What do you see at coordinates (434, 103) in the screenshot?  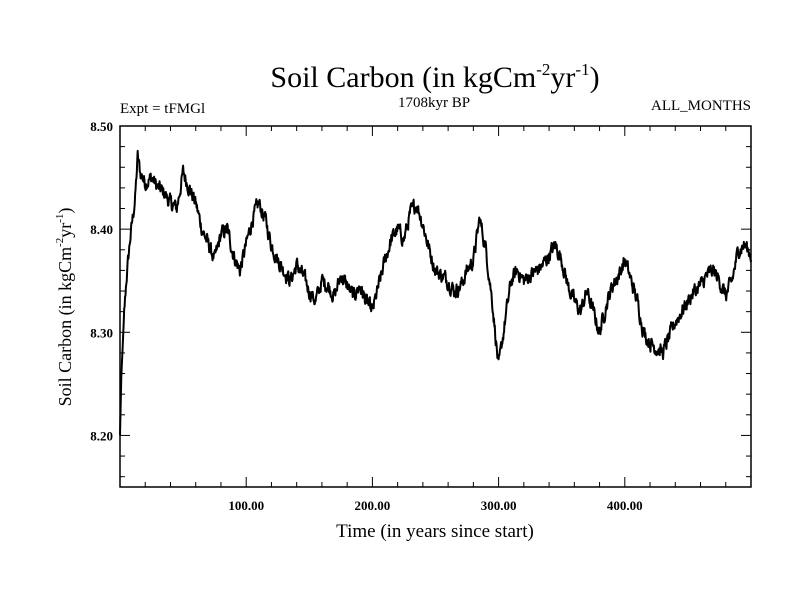 I see `time-period-label: 1708kyr BP` at bounding box center [434, 103].